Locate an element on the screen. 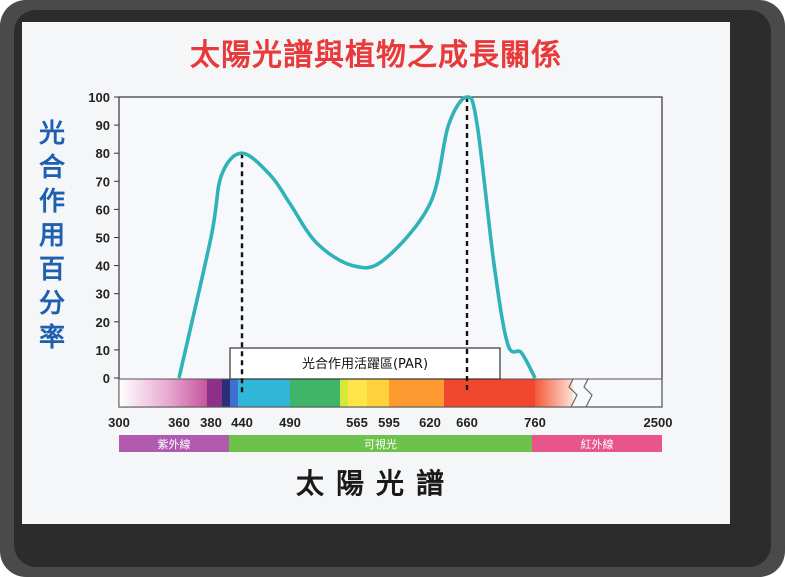 The height and width of the screenshot is (577, 785). y-tick-label: 50 is located at coordinates (103, 238).